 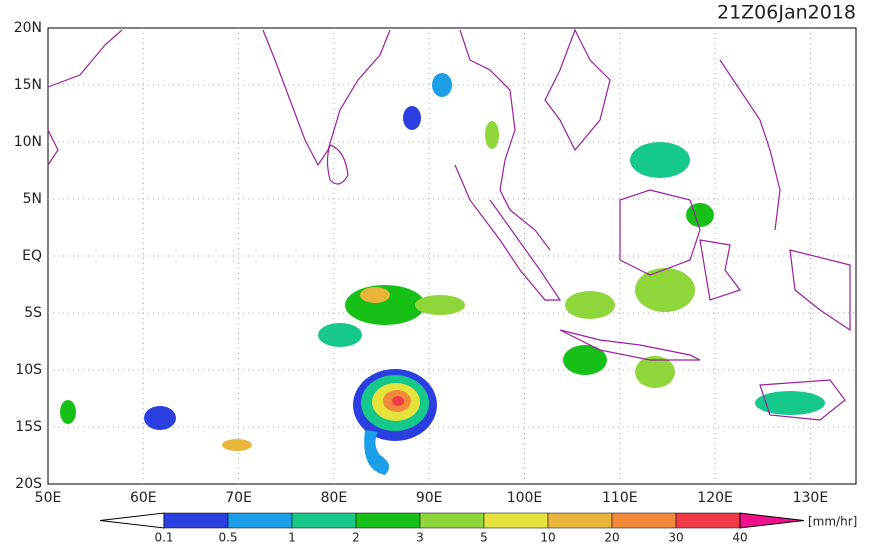 I want to click on lon-label: 60E, so click(x=143, y=498).